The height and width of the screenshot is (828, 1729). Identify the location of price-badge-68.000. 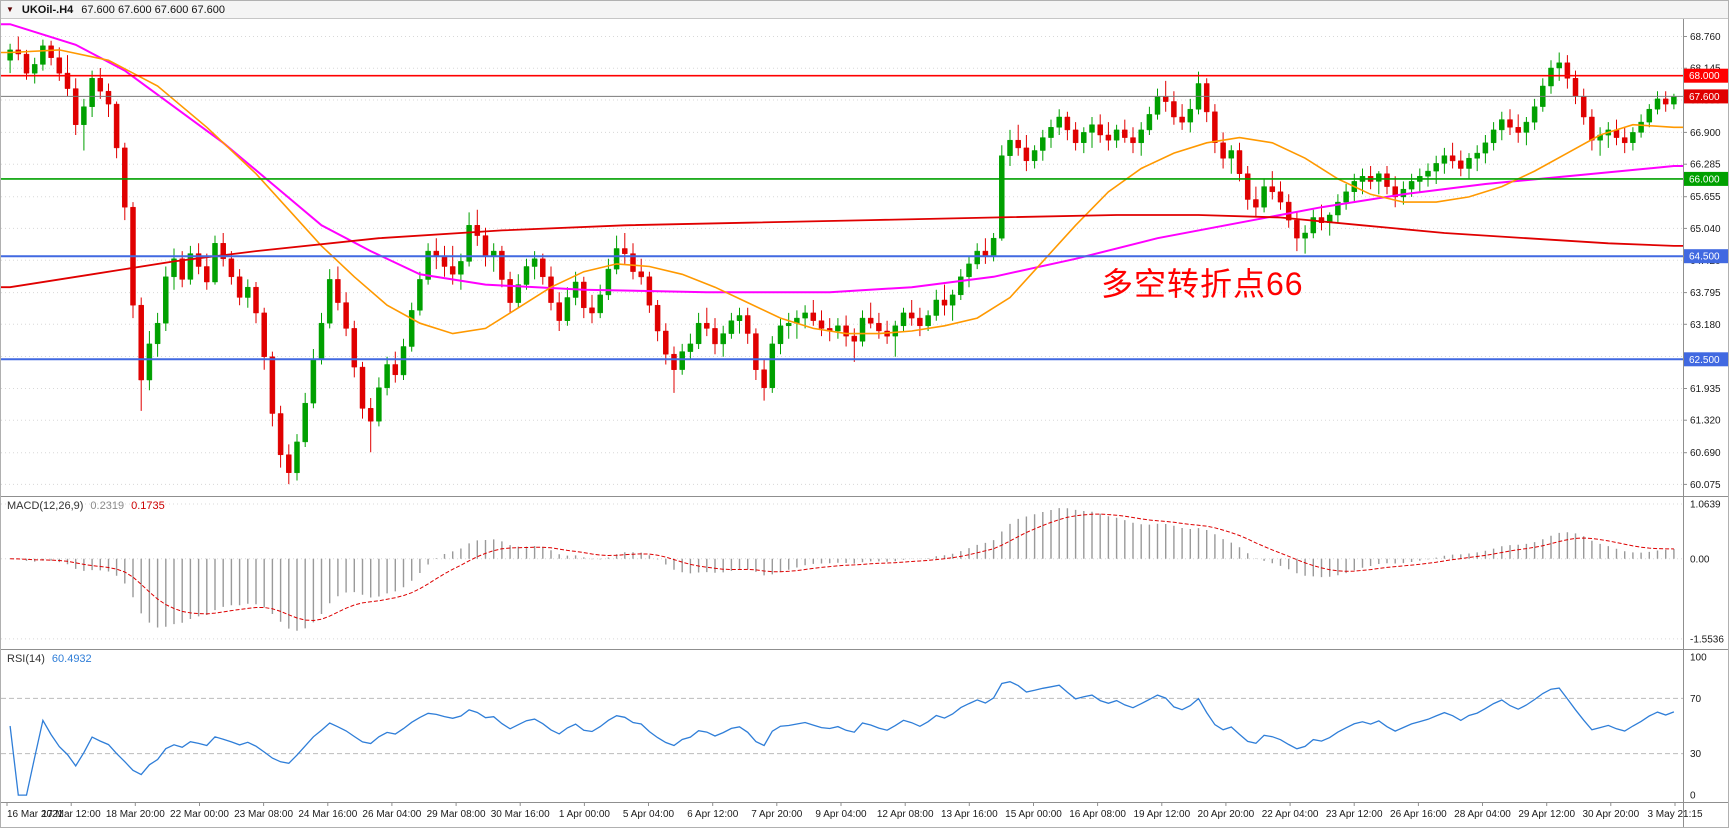
(1706, 75).